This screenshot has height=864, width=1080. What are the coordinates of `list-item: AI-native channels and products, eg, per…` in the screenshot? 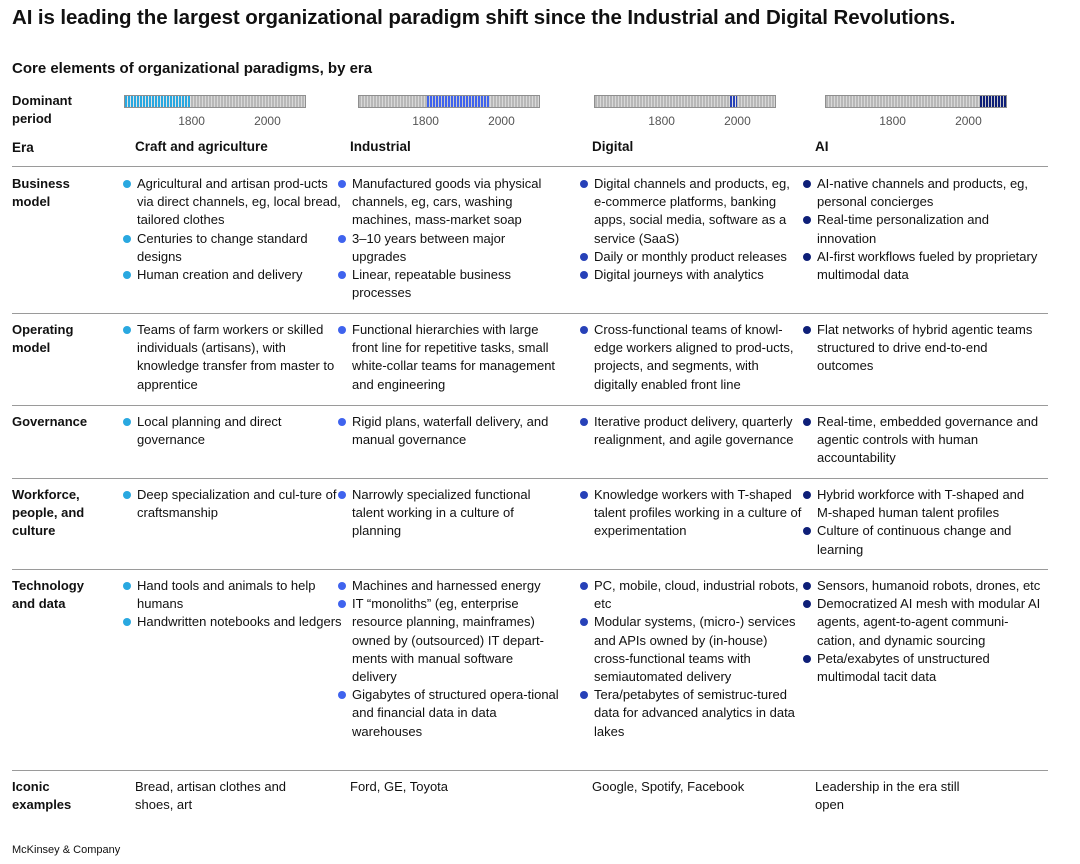 It's located at (922, 193).